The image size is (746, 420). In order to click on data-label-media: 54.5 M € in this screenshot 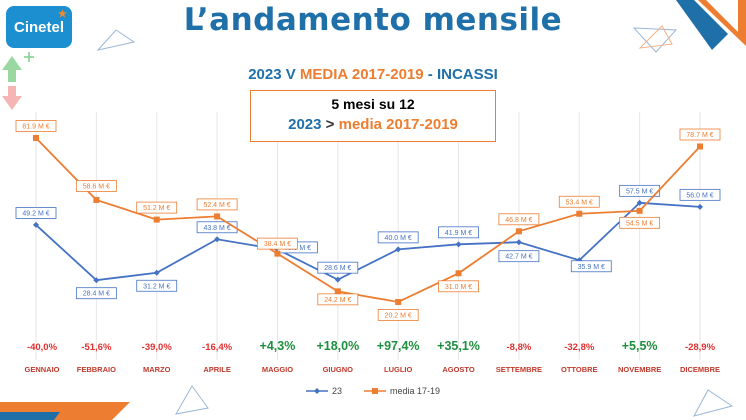, I will do `click(639, 223)`.